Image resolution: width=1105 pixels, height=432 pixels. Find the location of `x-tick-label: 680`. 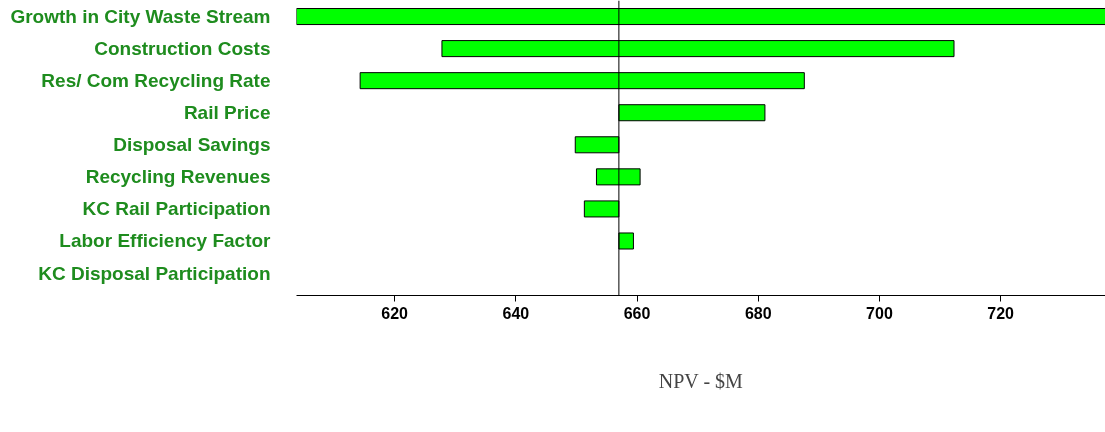

x-tick-label: 680 is located at coordinates (758, 313).